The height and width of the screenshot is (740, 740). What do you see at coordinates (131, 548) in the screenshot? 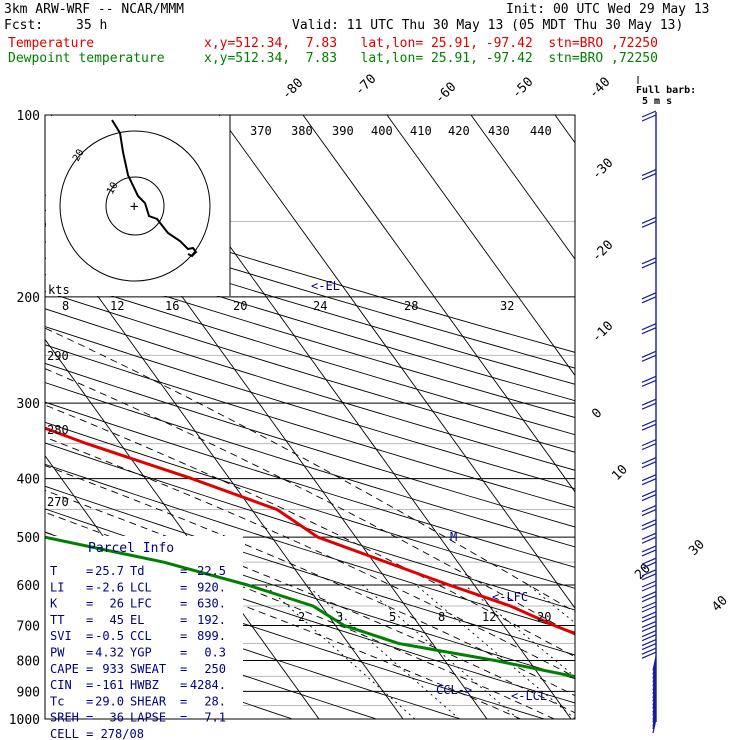
I see `parcel-info-title: Parcel Info` at bounding box center [131, 548].